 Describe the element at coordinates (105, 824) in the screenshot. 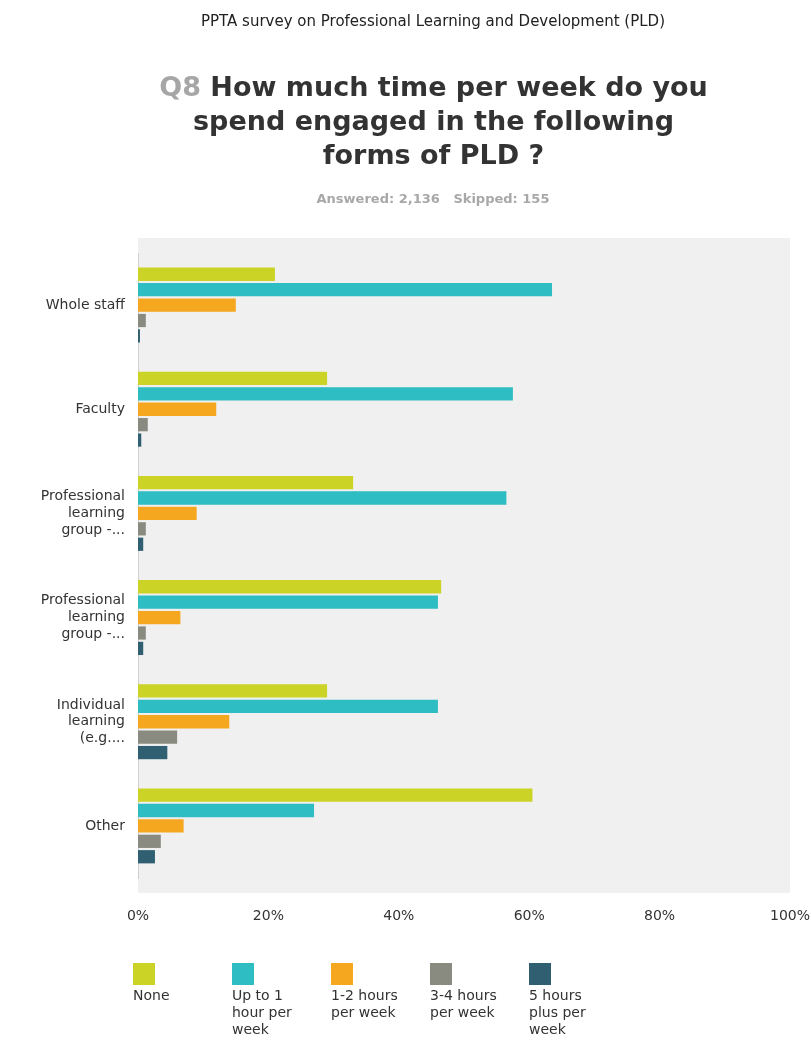

I see `y-tick-label: Other` at that location.